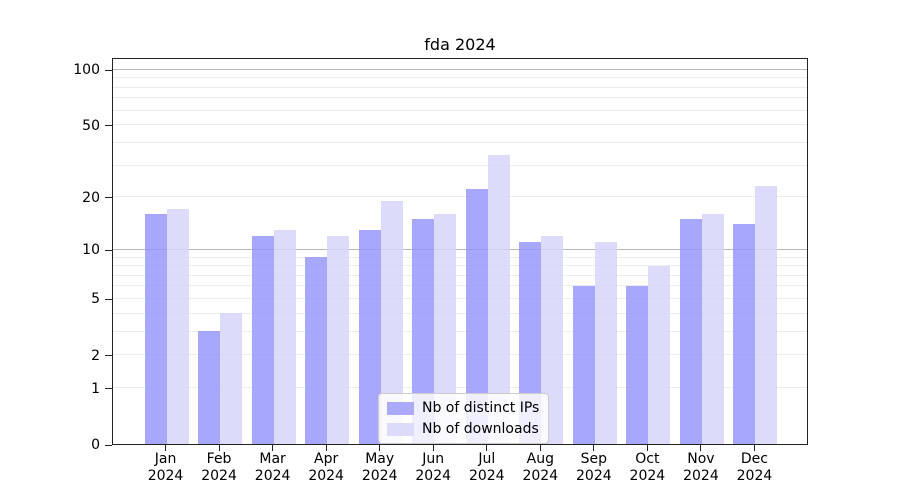 This screenshot has height=500, width=900. I want to click on x-tick-feb, so click(219, 448).